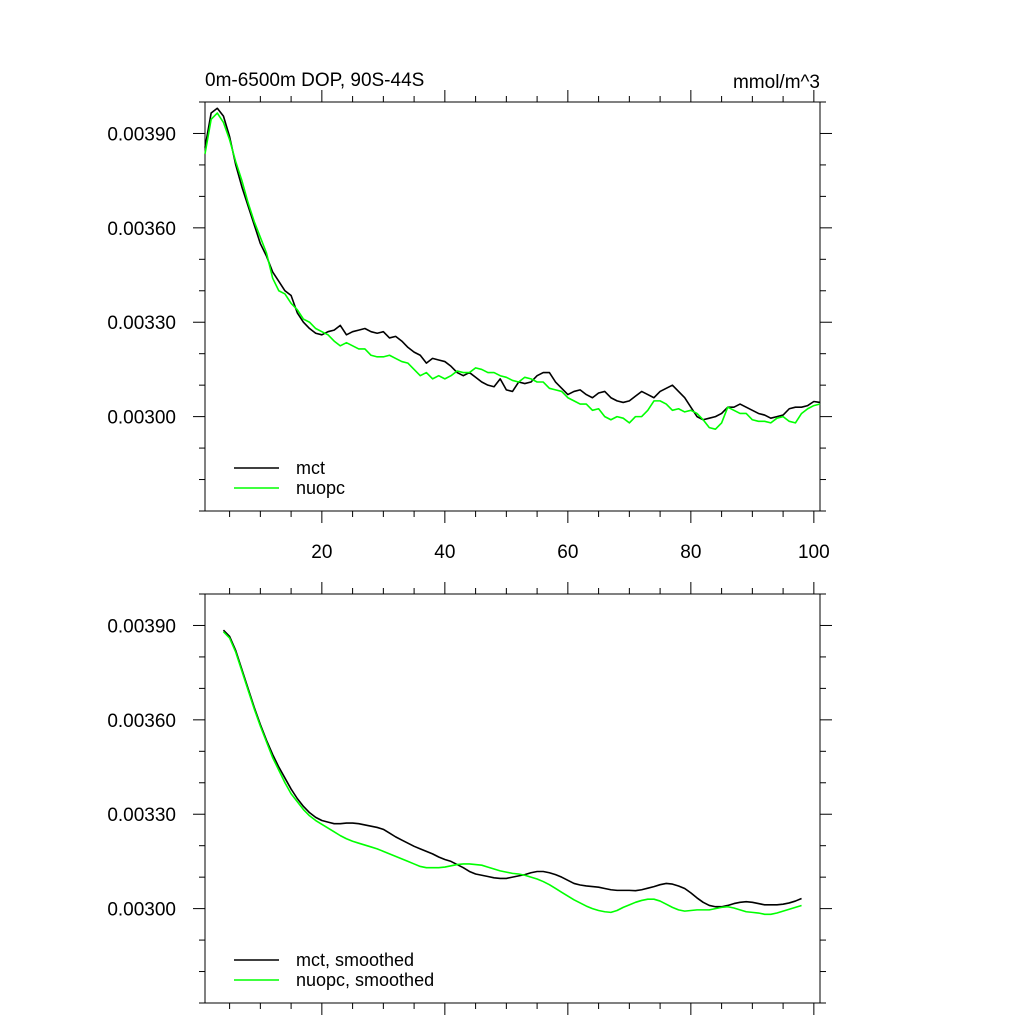 This screenshot has height=1024, width=1024. What do you see at coordinates (567, 552) in the screenshot?
I see `top-x-tick-label: 60` at bounding box center [567, 552].